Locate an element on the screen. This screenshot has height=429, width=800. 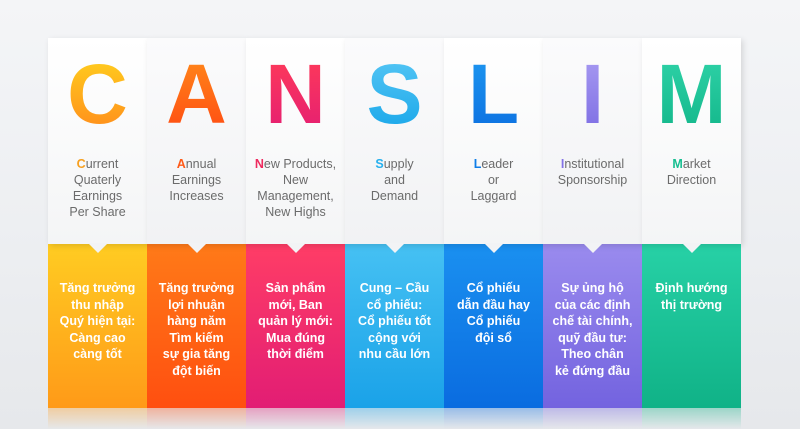
floor-reflection is located at coordinates (395, 418).